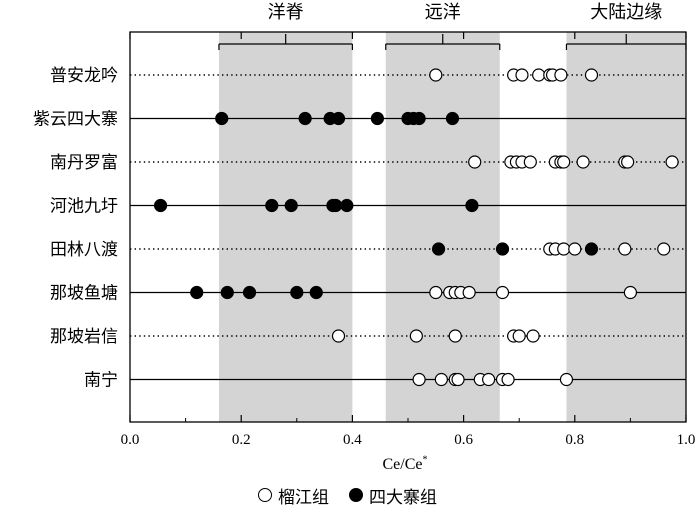 The height and width of the screenshot is (508, 700). Describe the element at coordinates (443, 12) in the screenshot. I see `region-label: 远洋` at that location.